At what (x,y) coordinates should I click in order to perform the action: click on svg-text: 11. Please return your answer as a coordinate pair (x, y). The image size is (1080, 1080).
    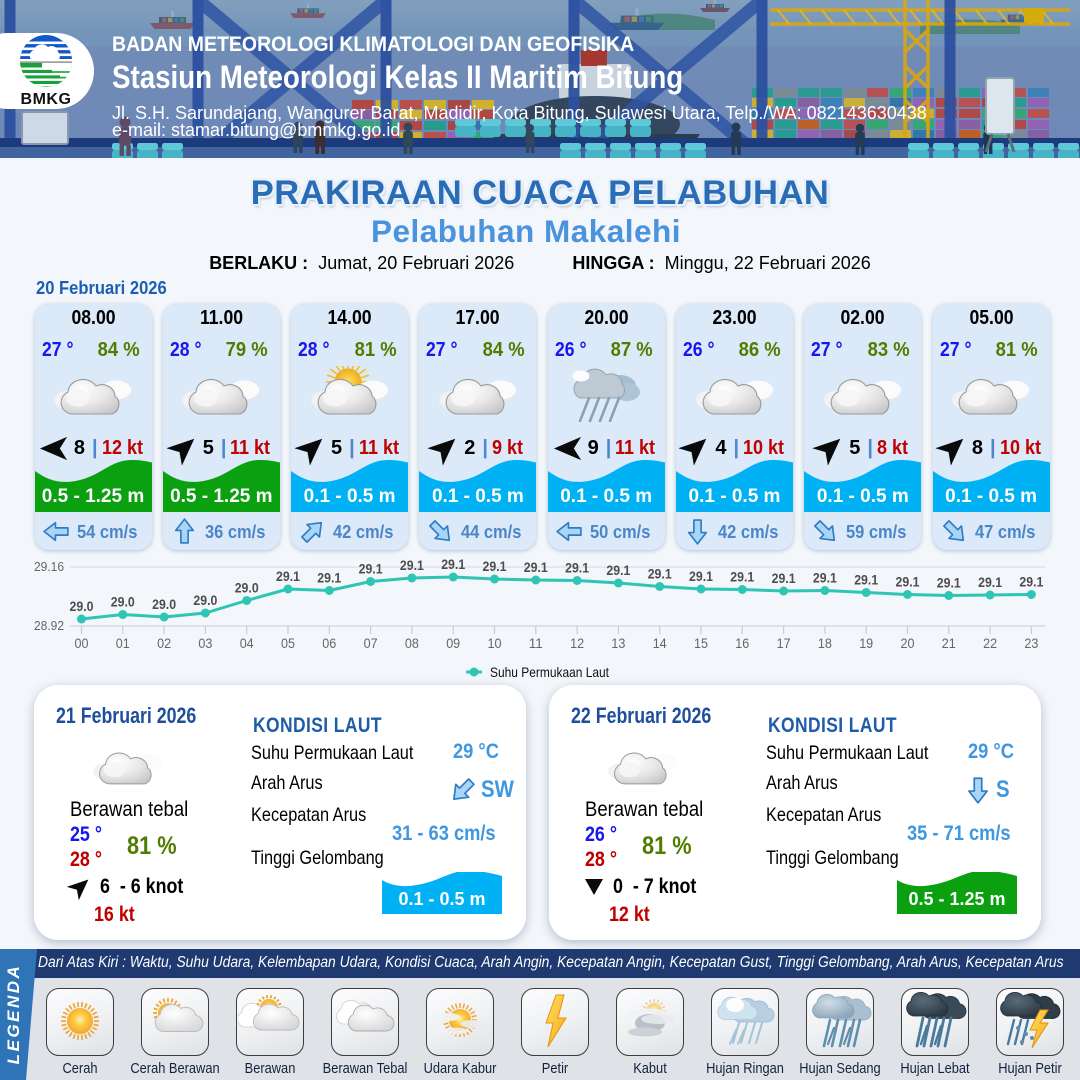
    Looking at the image, I should click on (536, 643).